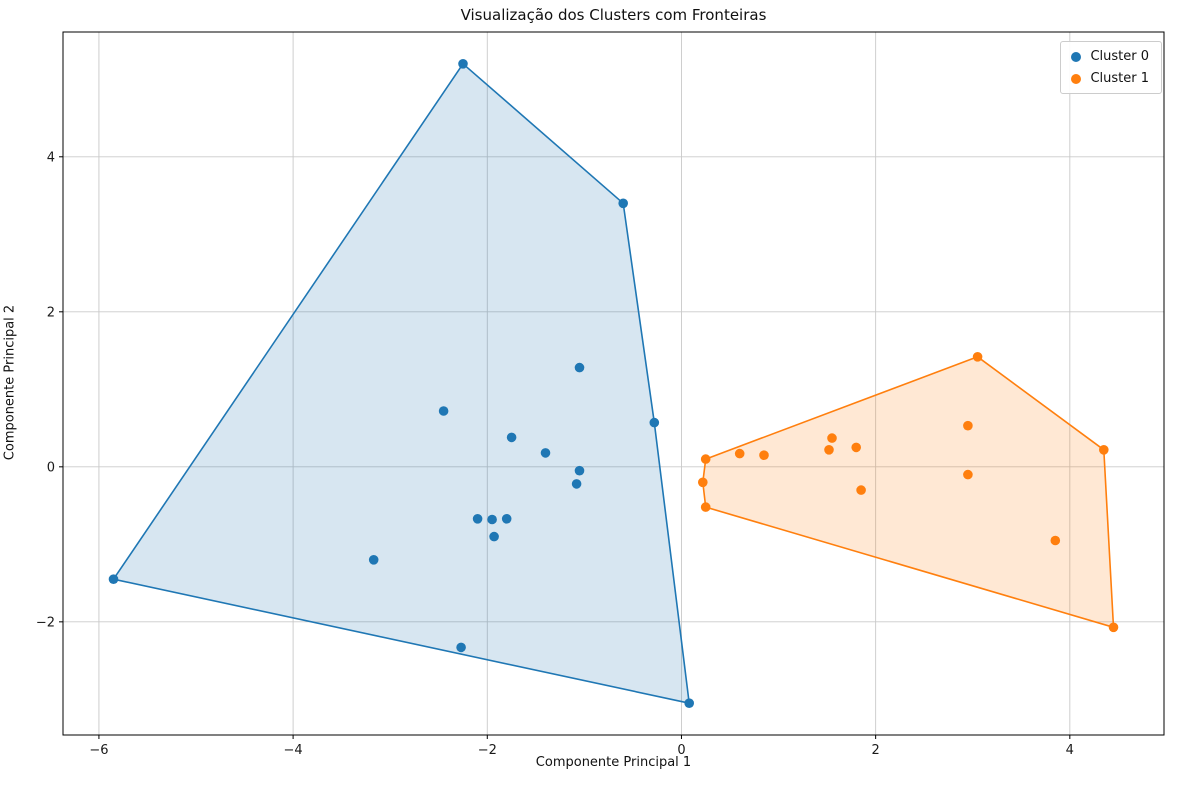 The width and height of the screenshot is (1189, 790). I want to click on y-tick-label: 2, so click(51, 312).